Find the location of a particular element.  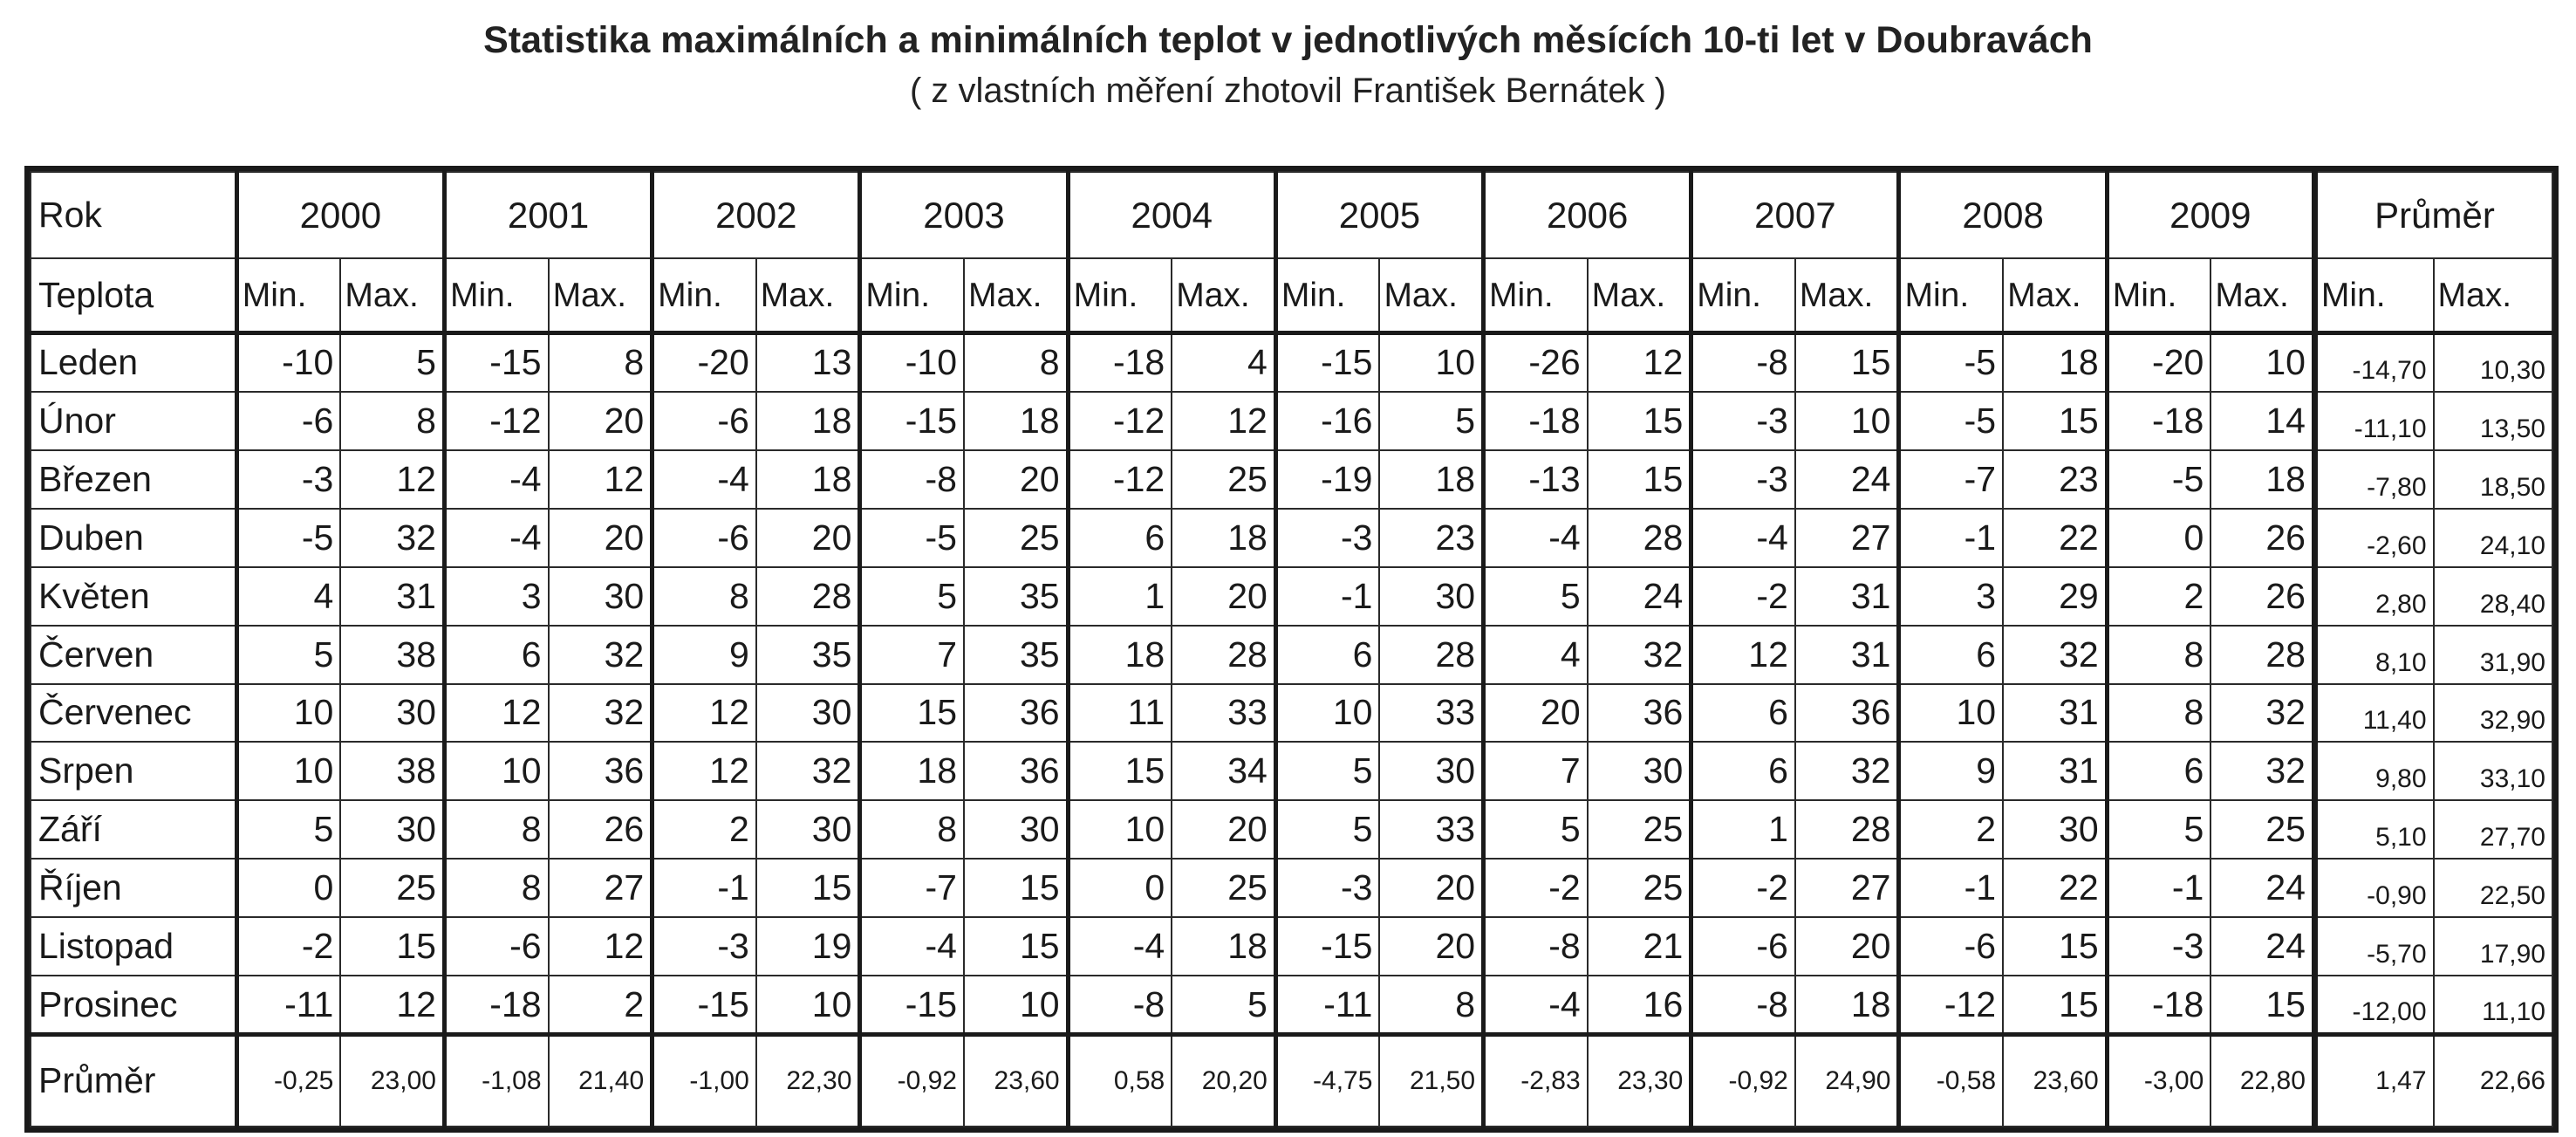

avg-min-cell: 11,40 is located at coordinates (2373, 713).